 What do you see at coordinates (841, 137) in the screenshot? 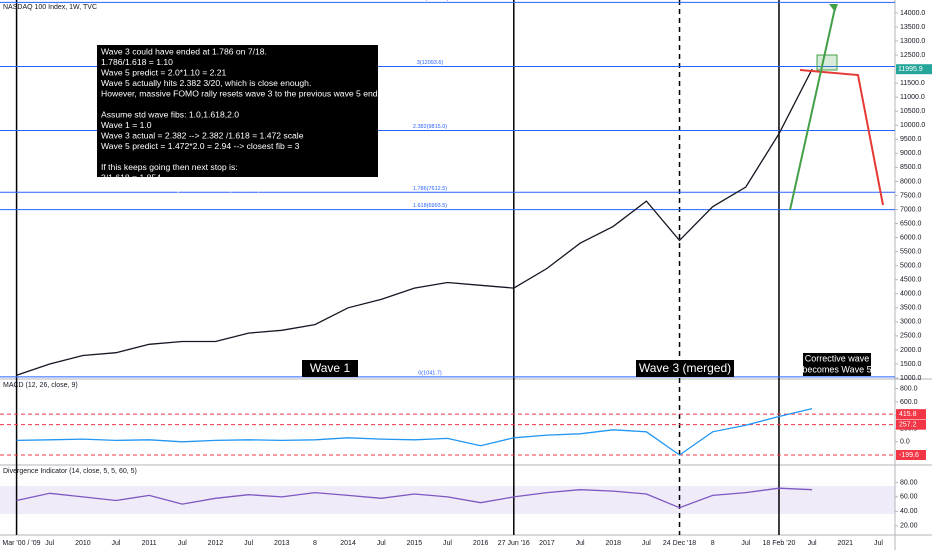
I see `projection` at bounding box center [841, 137].